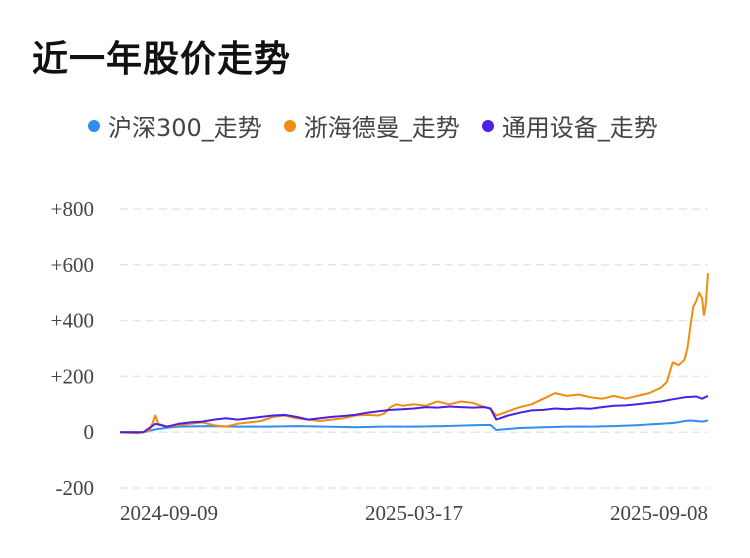 This screenshot has width=750, height=558. I want to click on page-title: 近一年股价走势, so click(162, 59).